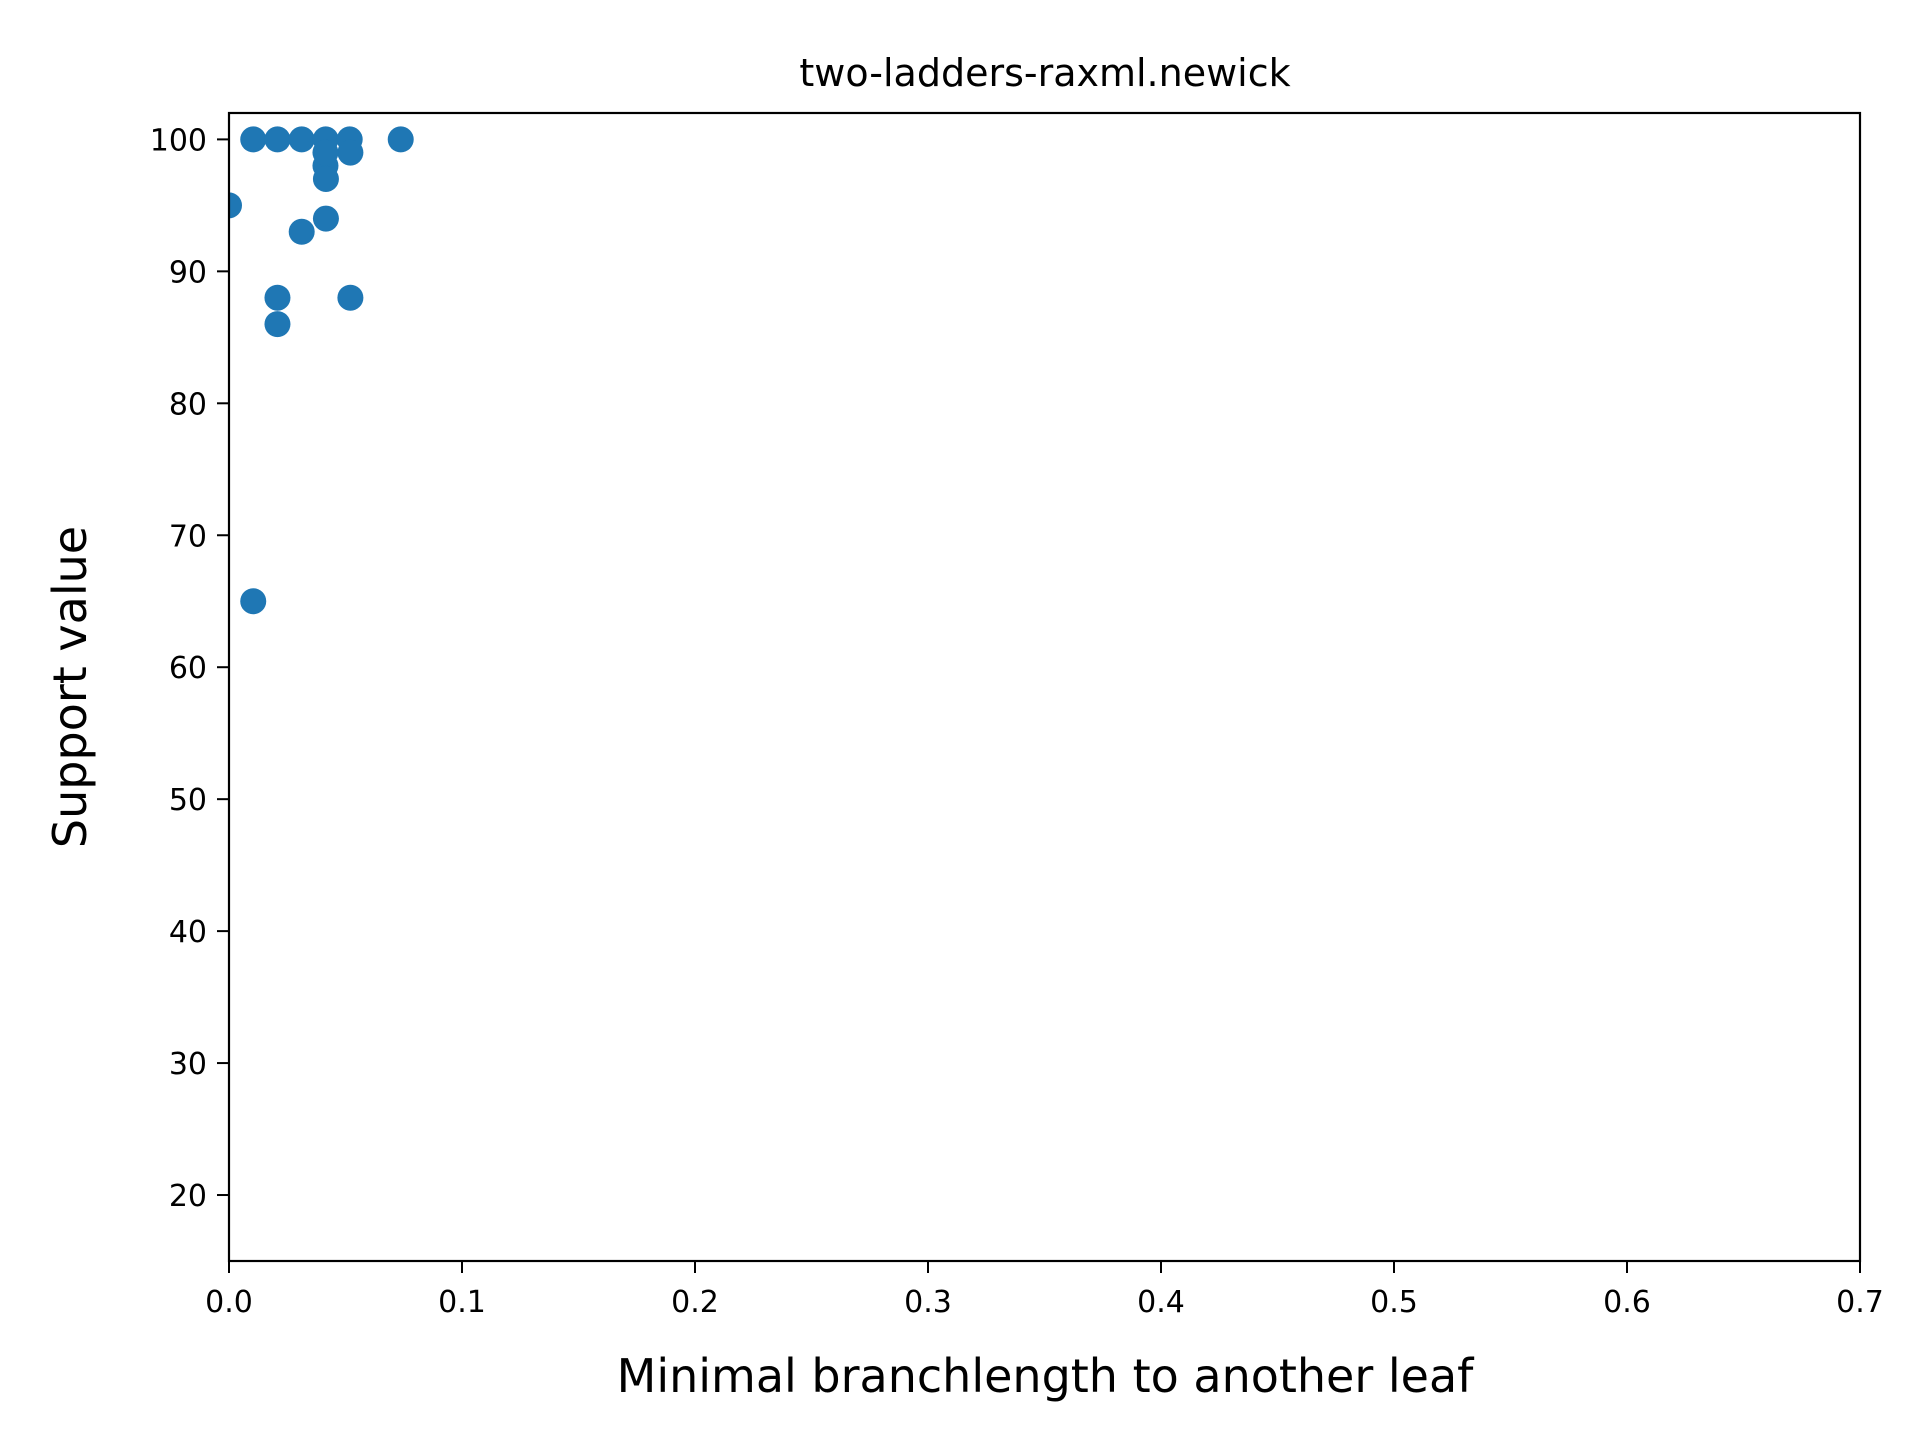  I want to click on x-tick-label: 0.6, so click(1627, 1302).